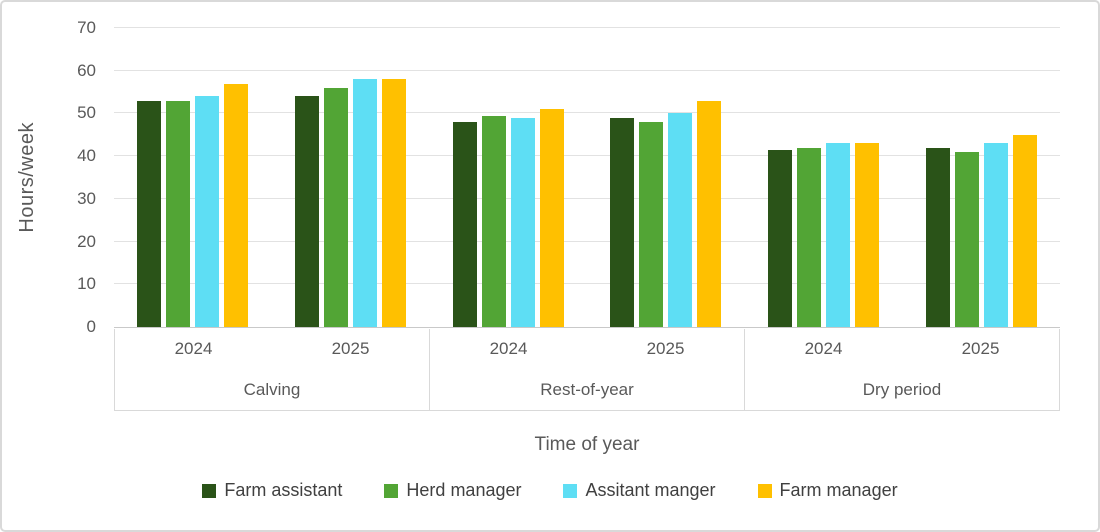 The image size is (1100, 532). Describe the element at coordinates (587, 444) in the screenshot. I see `x-axis-title: Time of year` at that location.